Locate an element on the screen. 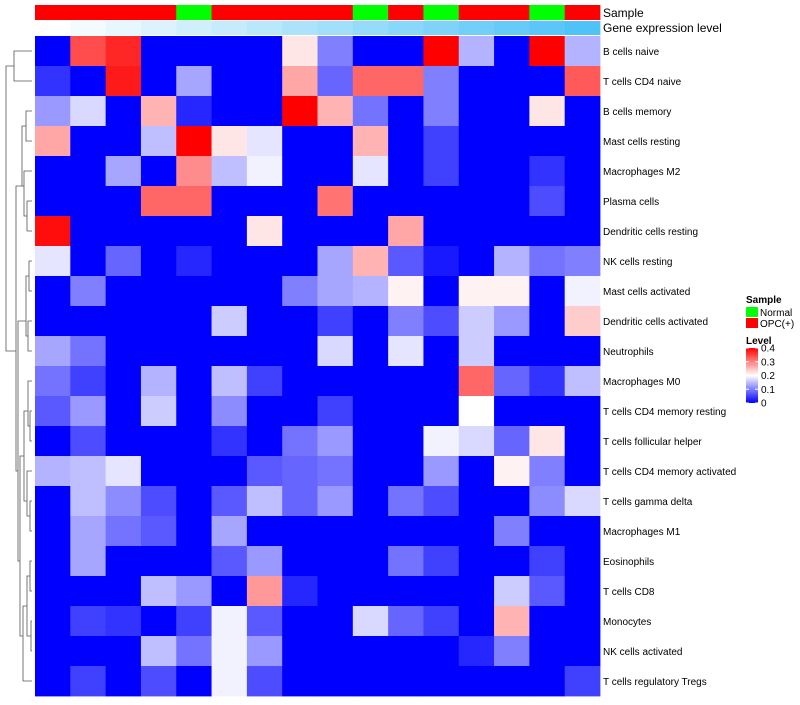  row-label: Plasma cells is located at coordinates (631, 202).